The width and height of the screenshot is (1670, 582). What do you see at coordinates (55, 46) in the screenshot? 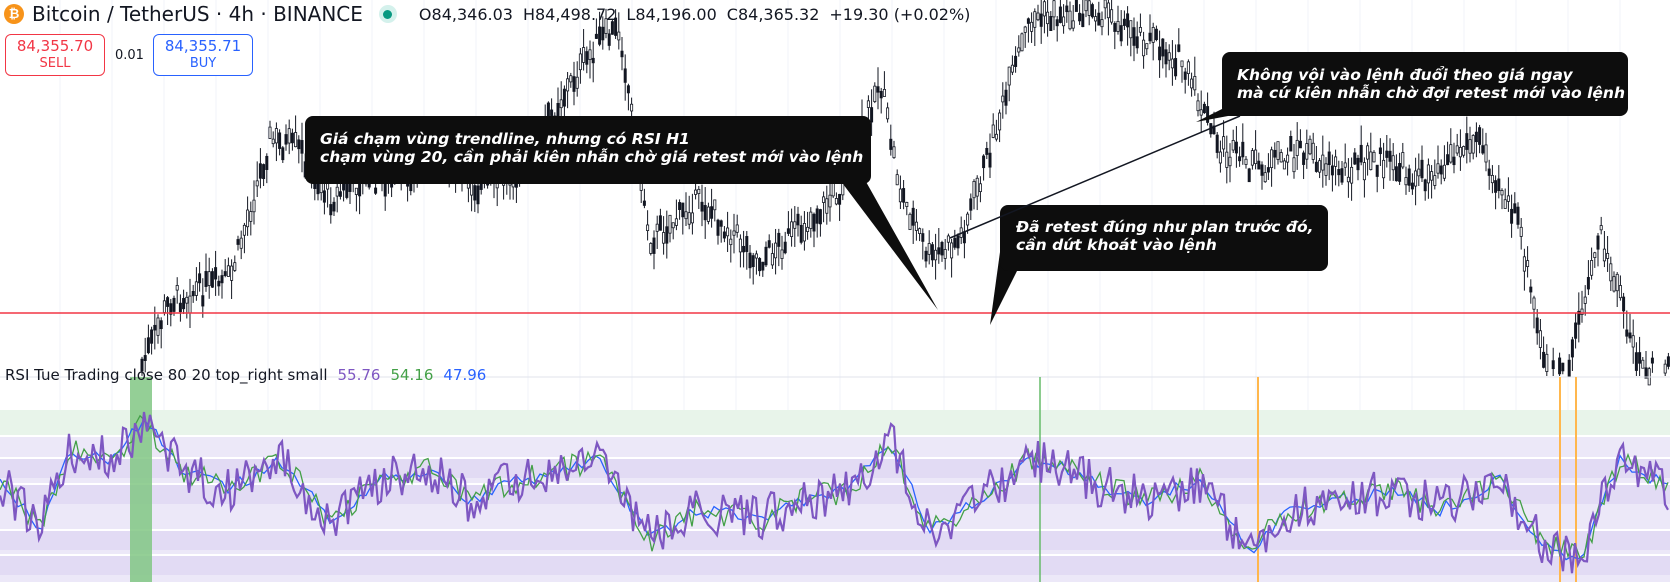
I see `sell-price: 84,355.70` at bounding box center [55, 46].